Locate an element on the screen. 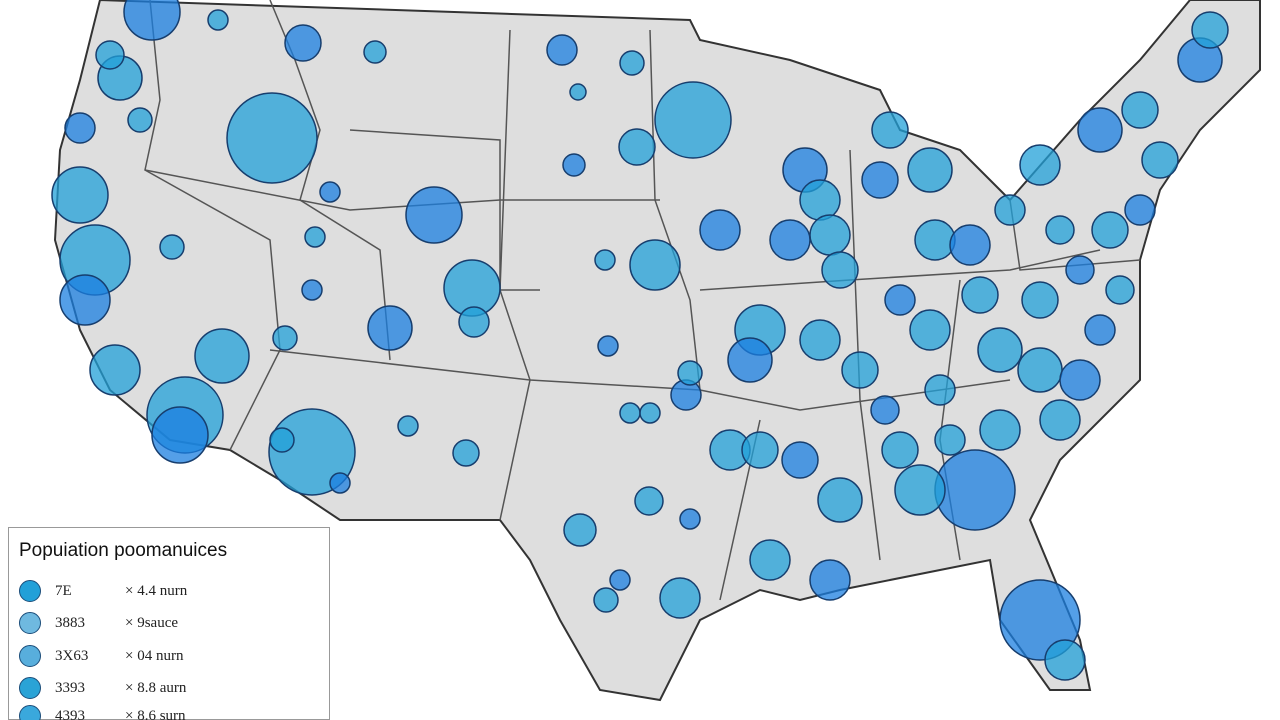 The image size is (1280, 720). legend-text: × 8.8 aurn is located at coordinates (156, 687).